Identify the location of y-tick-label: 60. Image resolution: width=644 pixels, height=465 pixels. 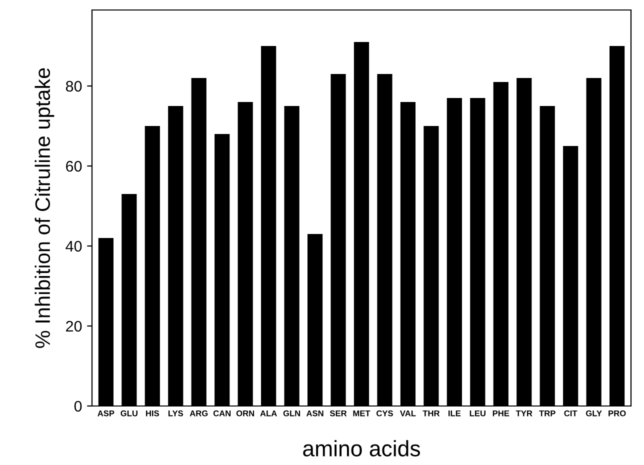
(74, 166).